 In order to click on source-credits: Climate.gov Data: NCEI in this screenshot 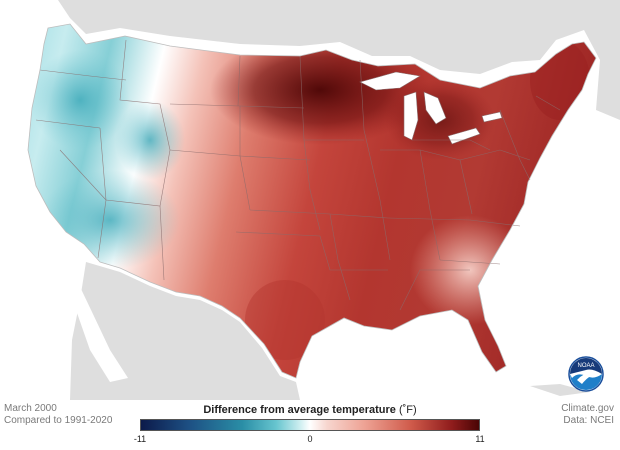, I will do `click(587, 415)`.